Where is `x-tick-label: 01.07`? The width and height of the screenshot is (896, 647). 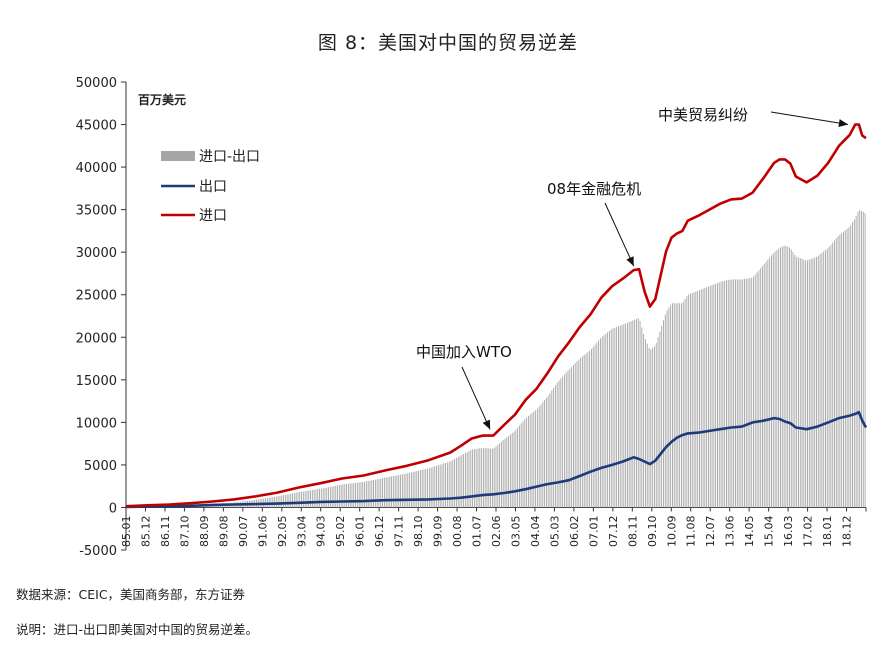
x-tick-label: 01.07 is located at coordinates (477, 531).